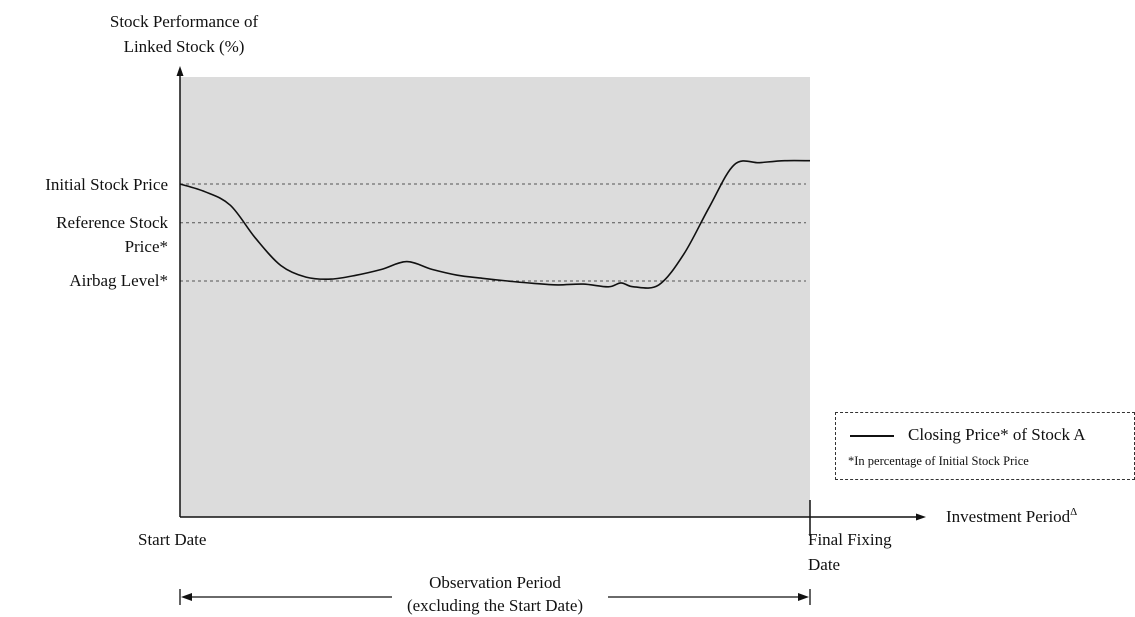 This screenshot has height=617, width=1135. What do you see at coordinates (184, 46) in the screenshot?
I see `y-axis-title-line2: Linked Stock (%)` at bounding box center [184, 46].